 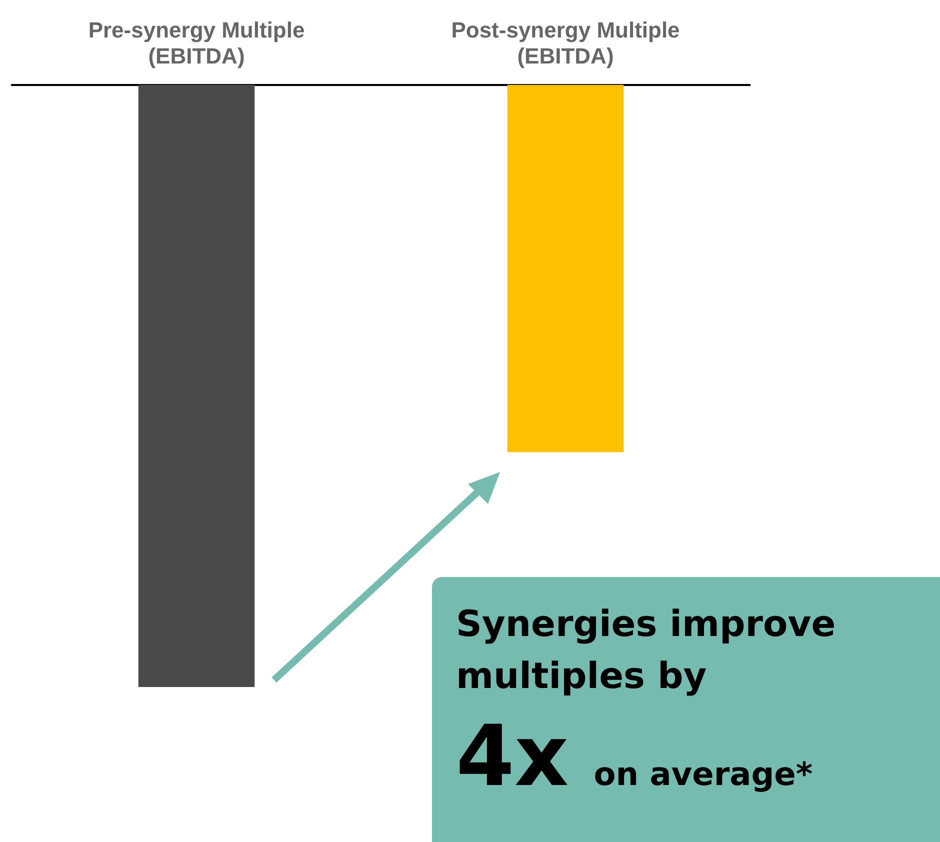 What do you see at coordinates (646, 651) in the screenshot?
I see `annotation: Synergies improve multiples by` at bounding box center [646, 651].